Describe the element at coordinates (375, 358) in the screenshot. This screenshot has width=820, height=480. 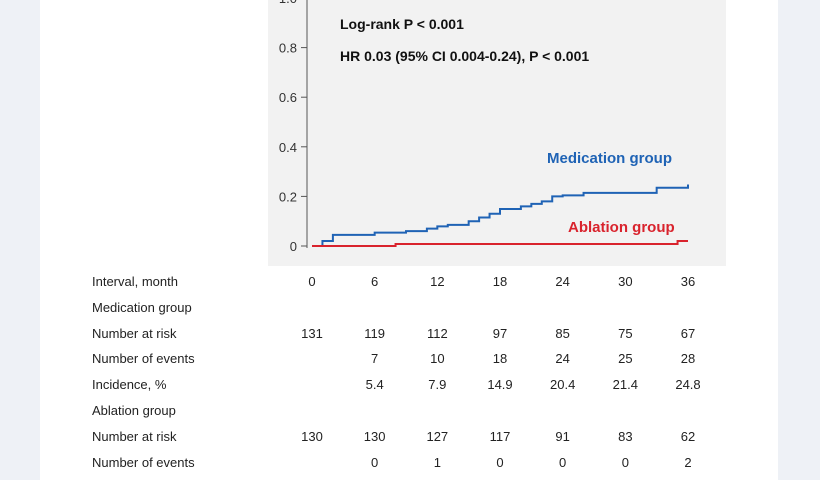
I see `medication-events-cell: 7` at that location.